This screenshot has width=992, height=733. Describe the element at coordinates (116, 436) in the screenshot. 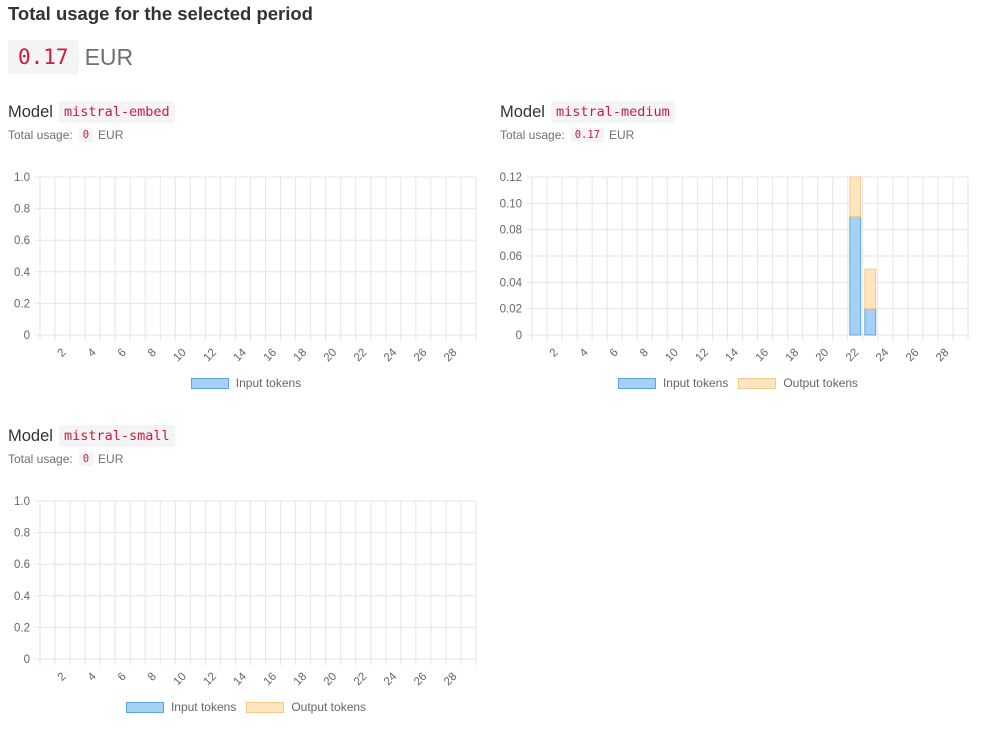

I see `model-name: mistral-small` at that location.